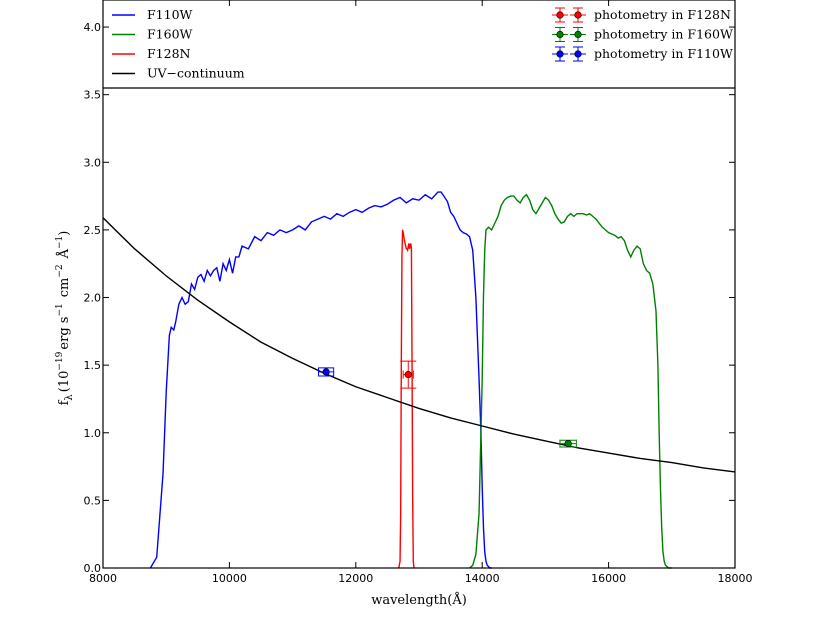 This screenshot has height=633, width=818. Describe the element at coordinates (64, 253) in the screenshot. I see `y-axis-label-ang: Å` at that location.